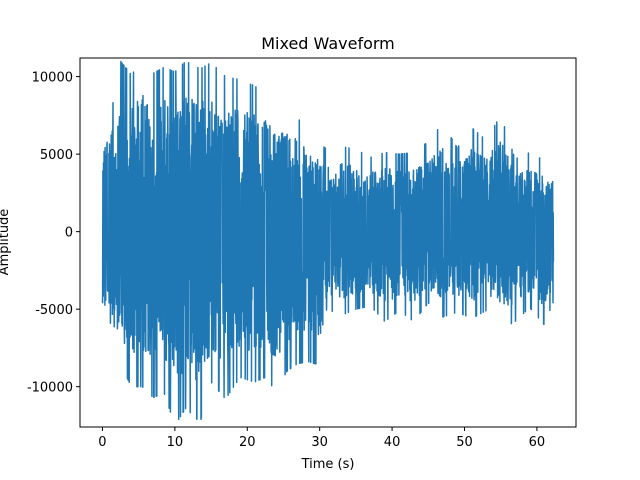 This screenshot has height=480, width=640. What do you see at coordinates (54, 310) in the screenshot?
I see `y-tick-label: -5000` at bounding box center [54, 310].